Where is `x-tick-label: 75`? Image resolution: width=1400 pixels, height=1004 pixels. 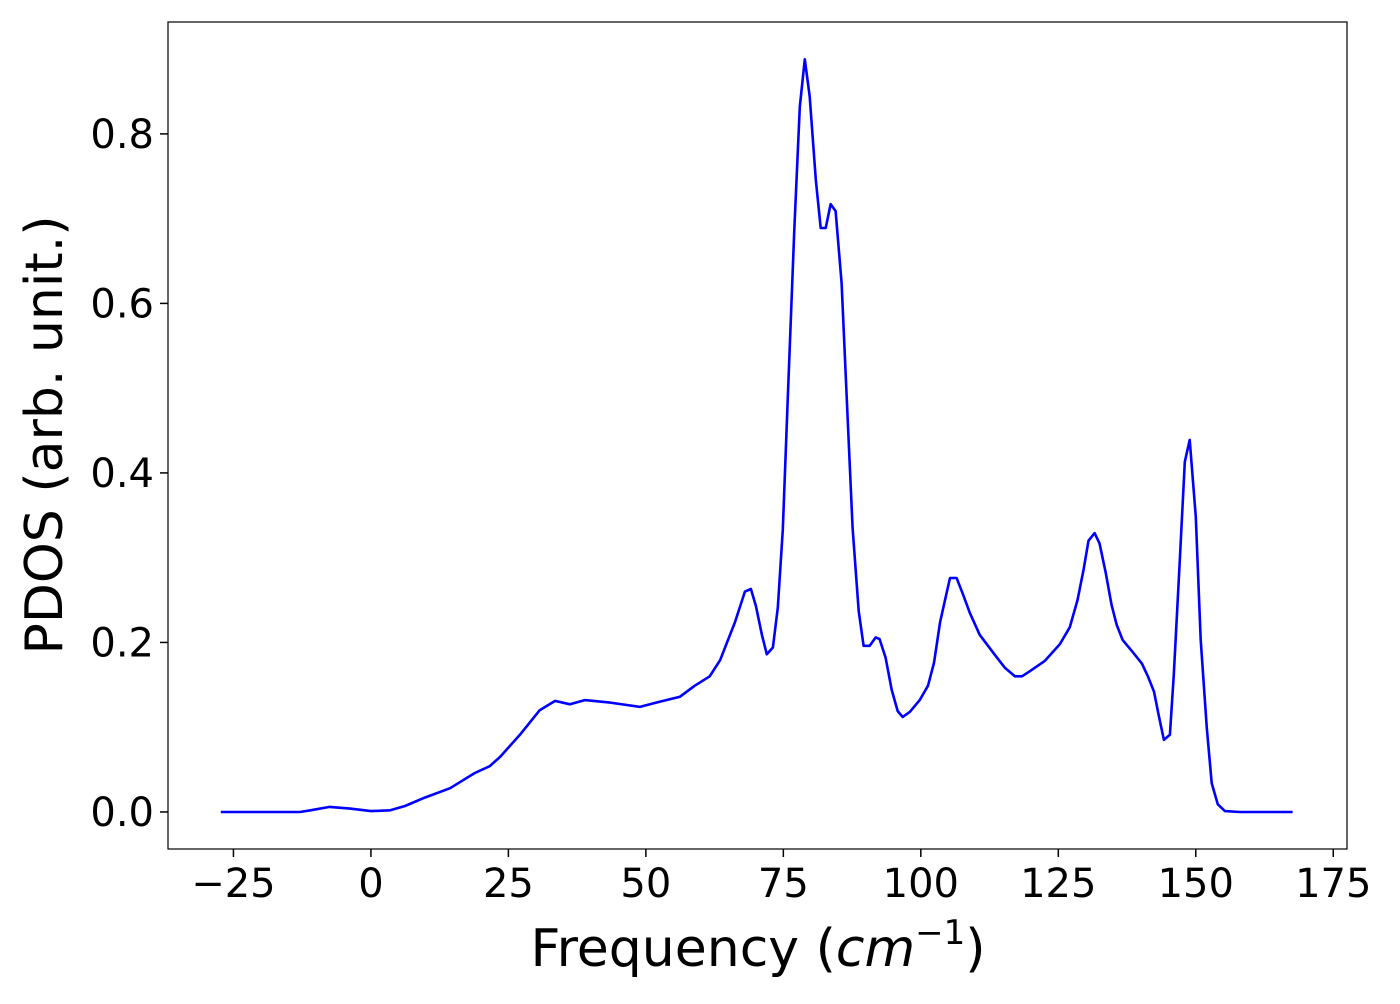 x-tick-label: 75 is located at coordinates (783, 884).